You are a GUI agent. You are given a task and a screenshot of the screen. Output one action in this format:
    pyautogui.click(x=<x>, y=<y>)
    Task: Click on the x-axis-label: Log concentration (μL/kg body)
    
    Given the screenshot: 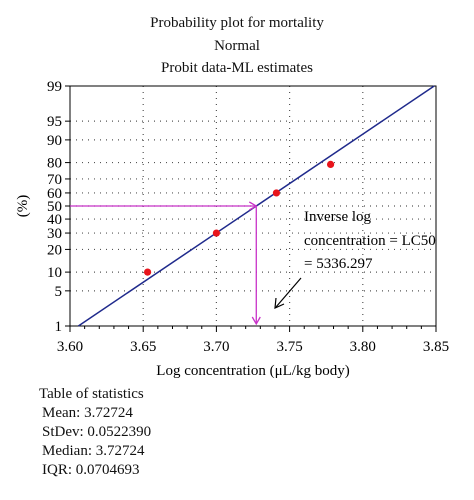 What is the action you would take?
    pyautogui.click(x=252, y=371)
    